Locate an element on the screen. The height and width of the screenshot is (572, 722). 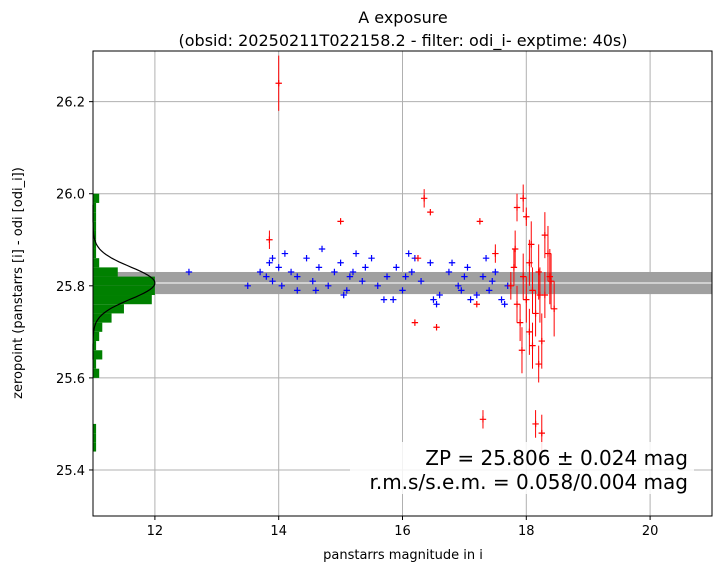
y-tick-label: 26.2 is located at coordinates (70, 103).